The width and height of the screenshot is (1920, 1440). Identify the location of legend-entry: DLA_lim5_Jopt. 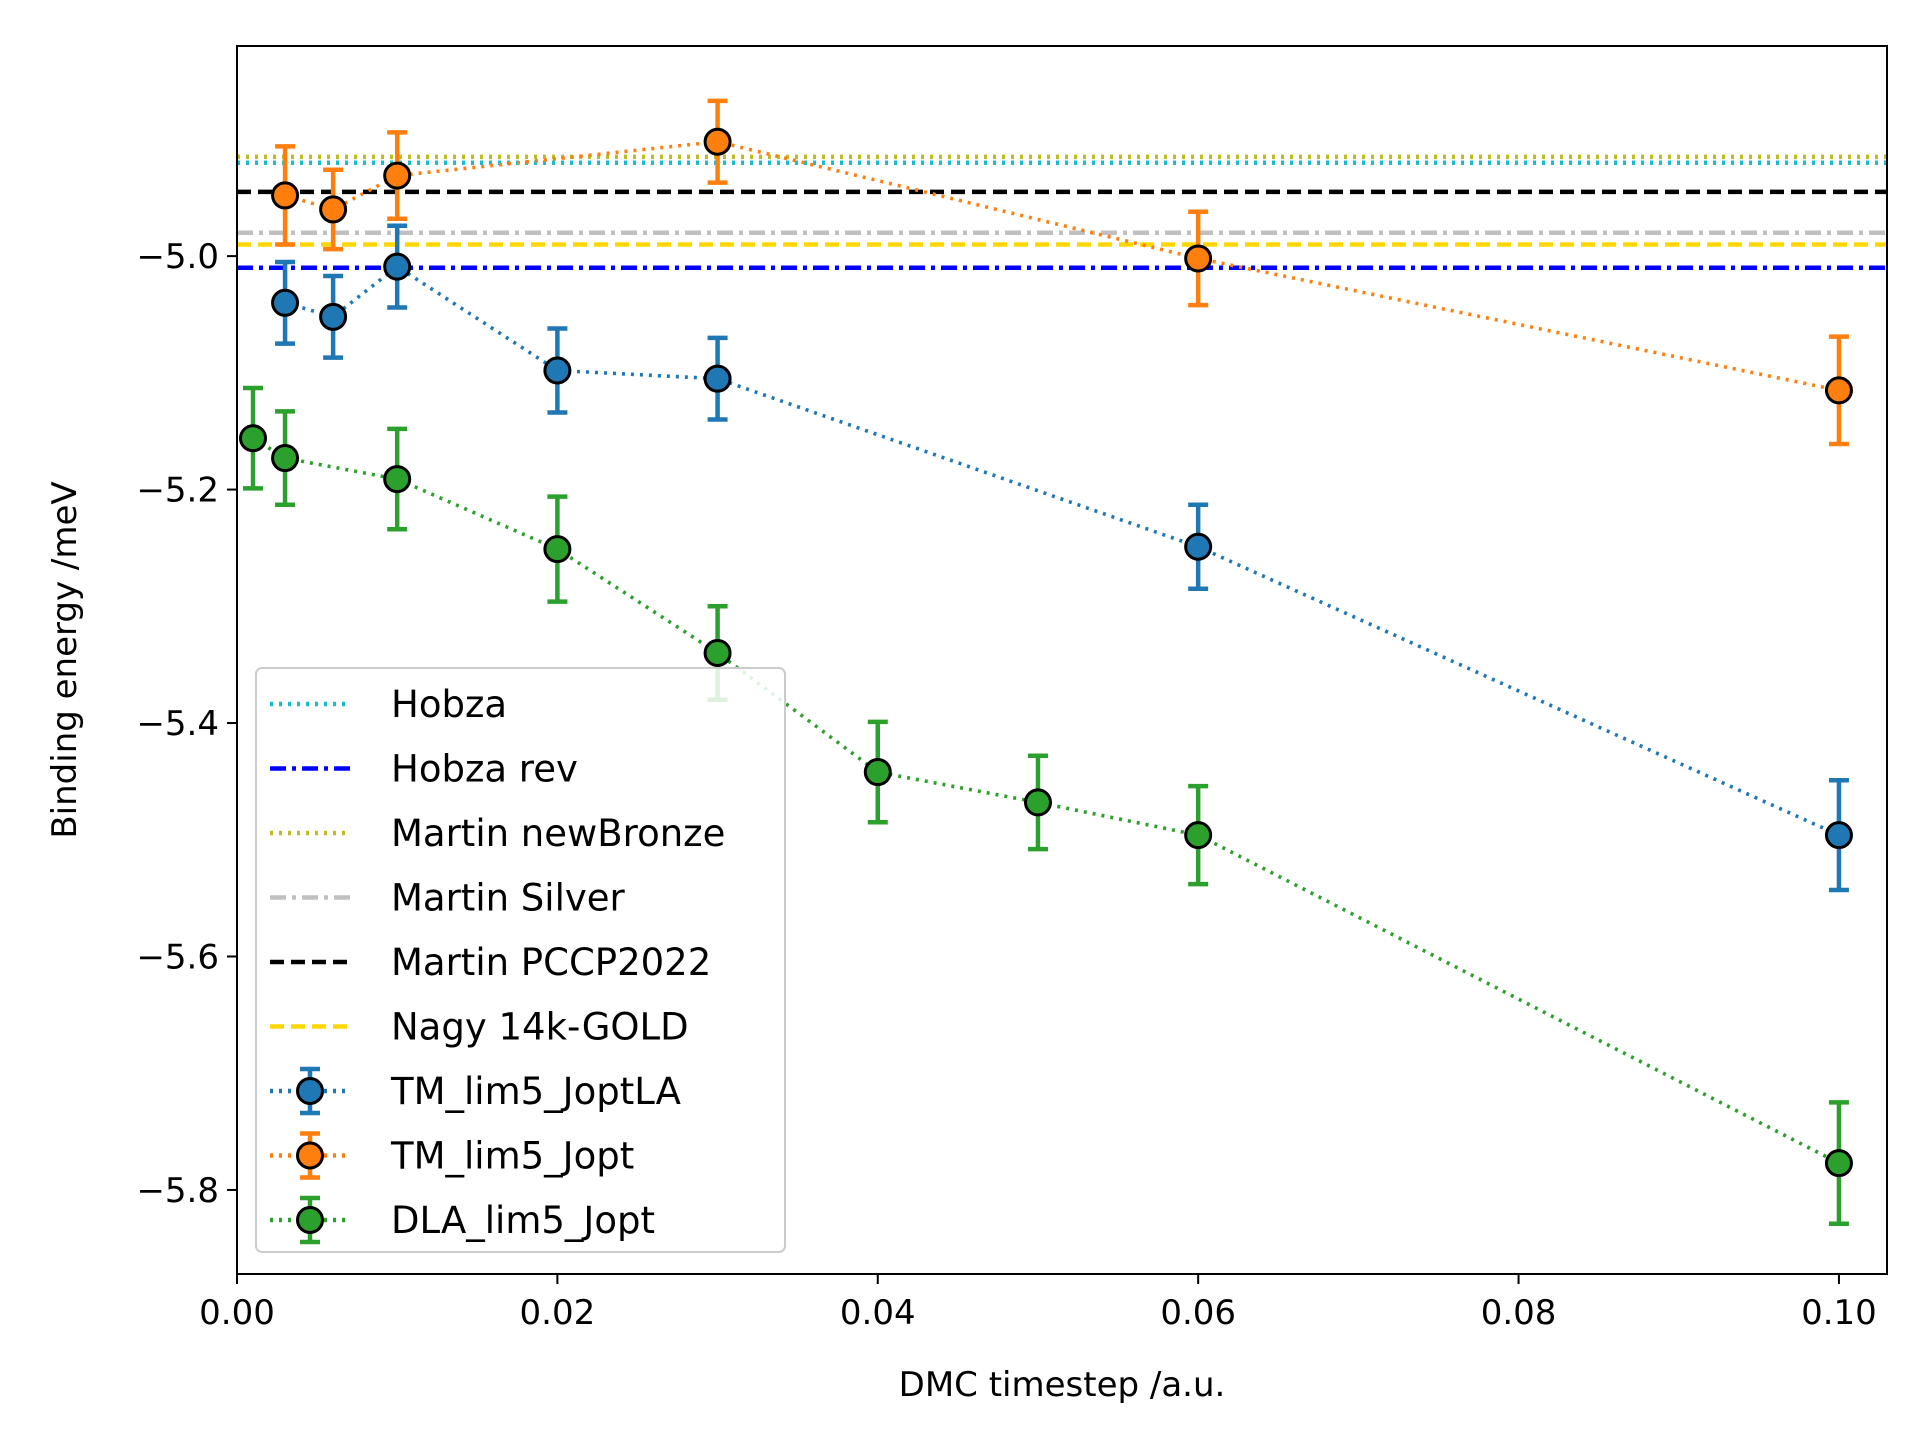
(462, 1220).